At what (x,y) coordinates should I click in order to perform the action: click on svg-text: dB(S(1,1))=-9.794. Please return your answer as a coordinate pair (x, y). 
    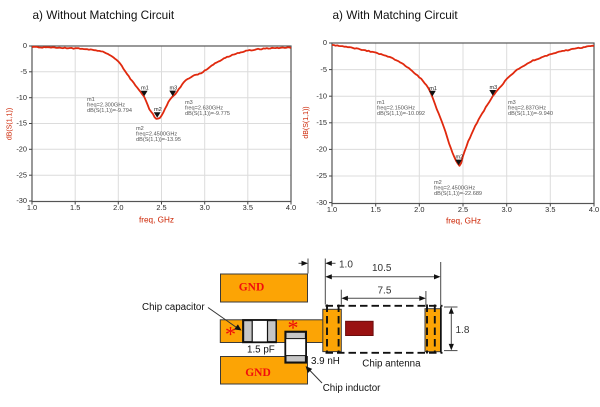
    Looking at the image, I should click on (109, 111).